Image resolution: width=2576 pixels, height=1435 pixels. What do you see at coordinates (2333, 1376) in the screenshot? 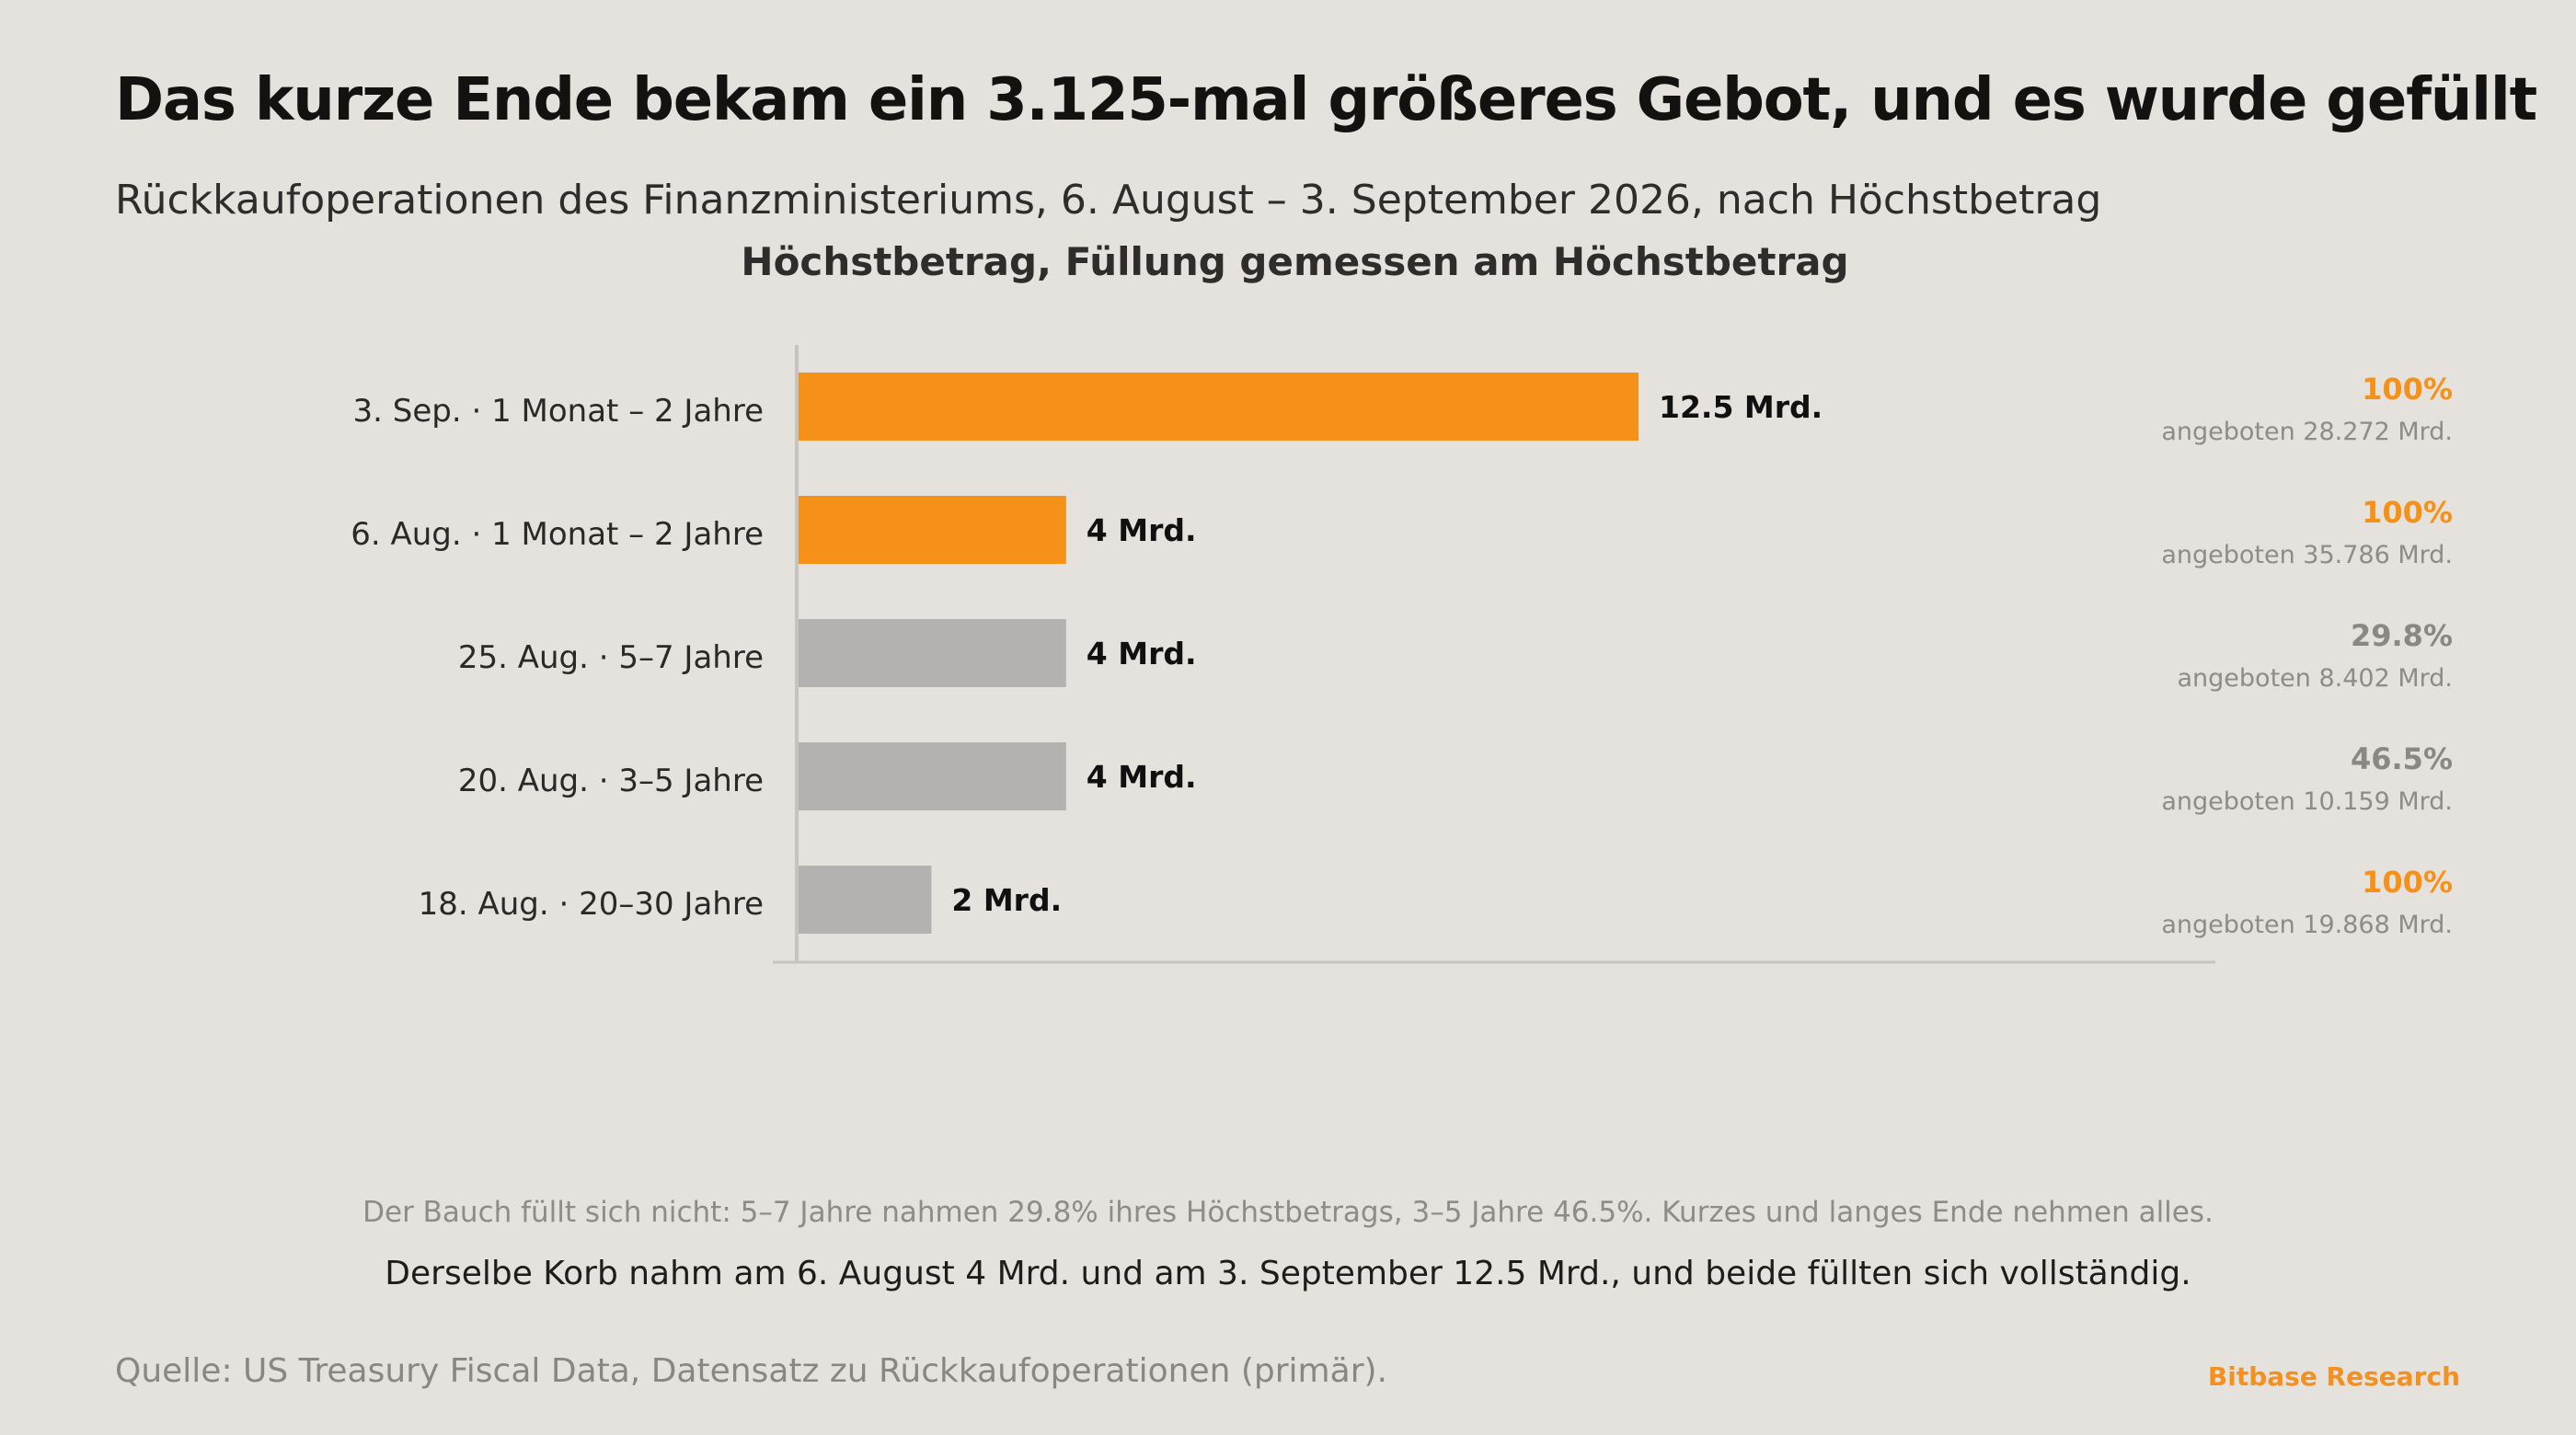
I see `brand-label: Bitbase Research` at bounding box center [2333, 1376].